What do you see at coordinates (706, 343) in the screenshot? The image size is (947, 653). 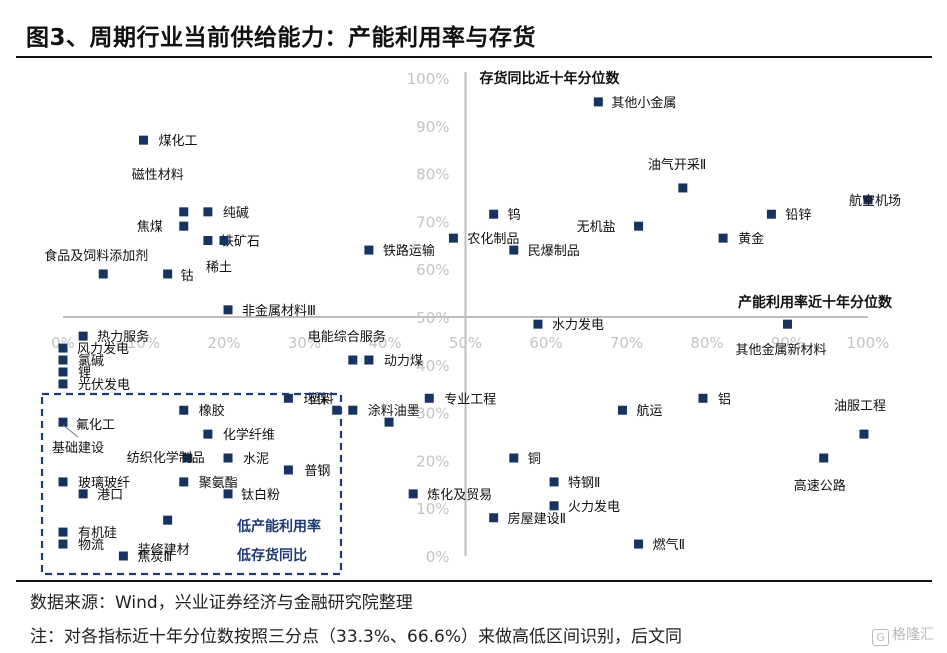 I see `x-tick-label: 80%` at bounding box center [706, 343].